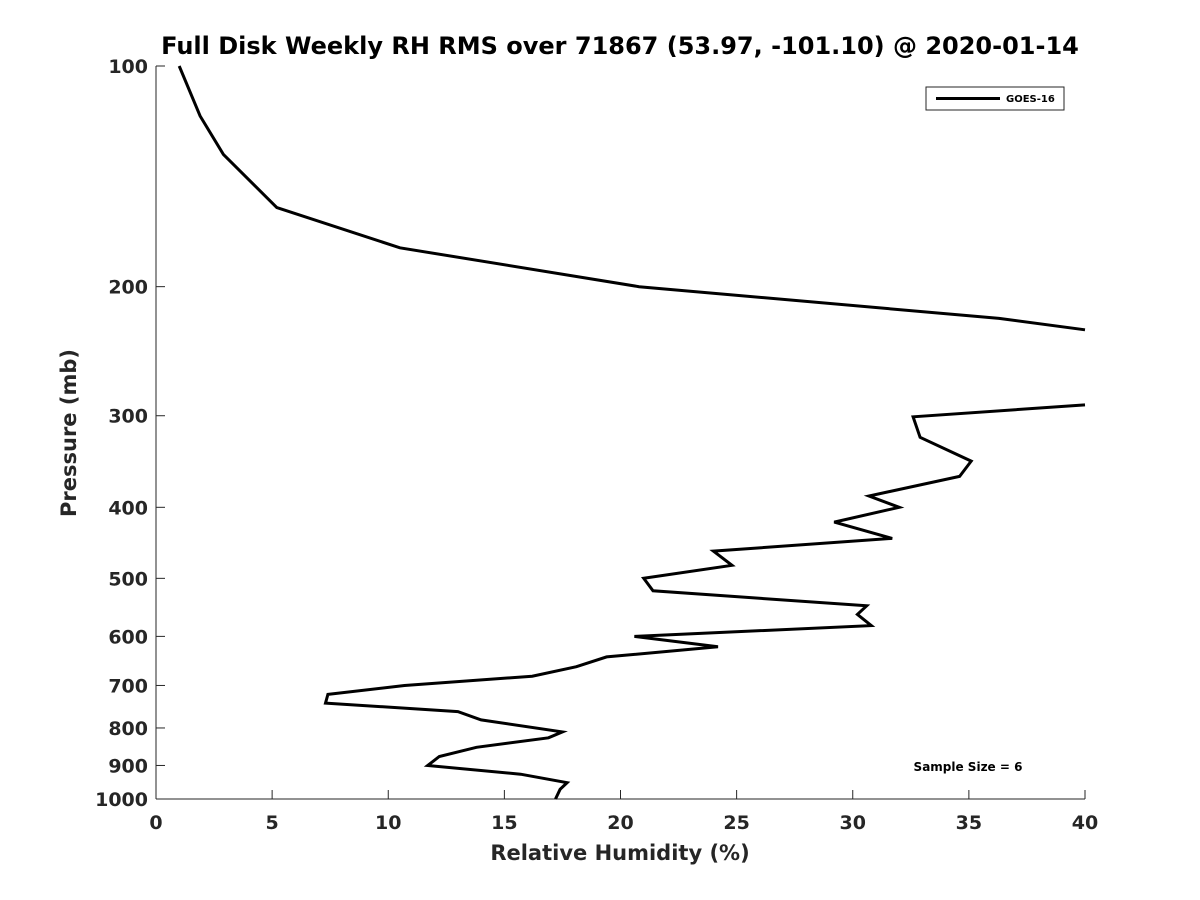  Describe the element at coordinates (130, 433) in the screenshot. I see `y-axis-ticks: 100 200 300 400 500 600 700 800 900 1000` at that location.